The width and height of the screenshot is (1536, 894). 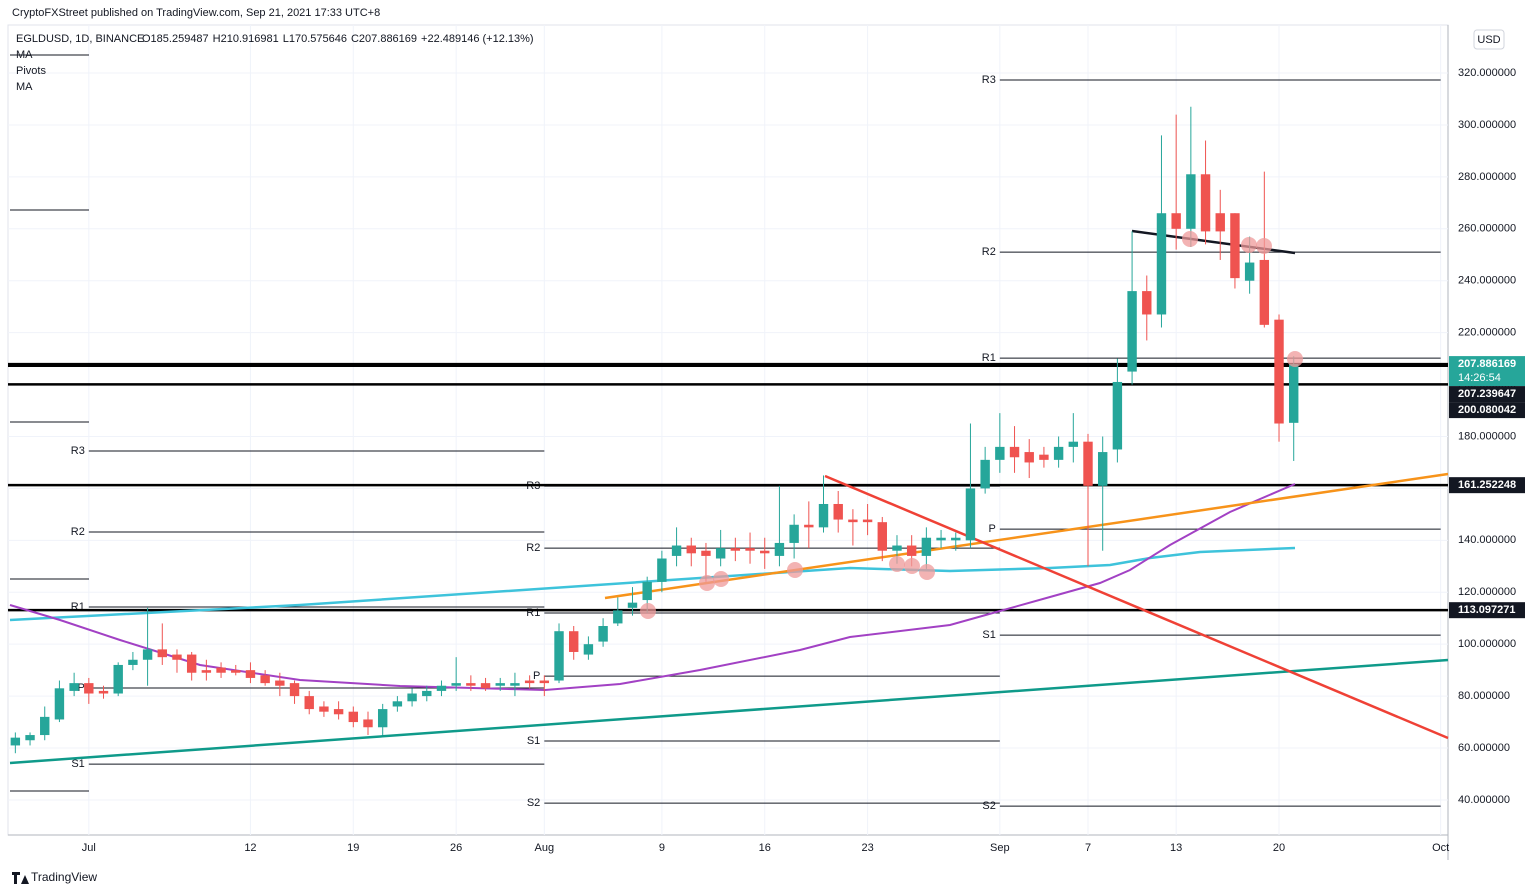 I want to click on pivot-label: P, so click(x=80, y=688).